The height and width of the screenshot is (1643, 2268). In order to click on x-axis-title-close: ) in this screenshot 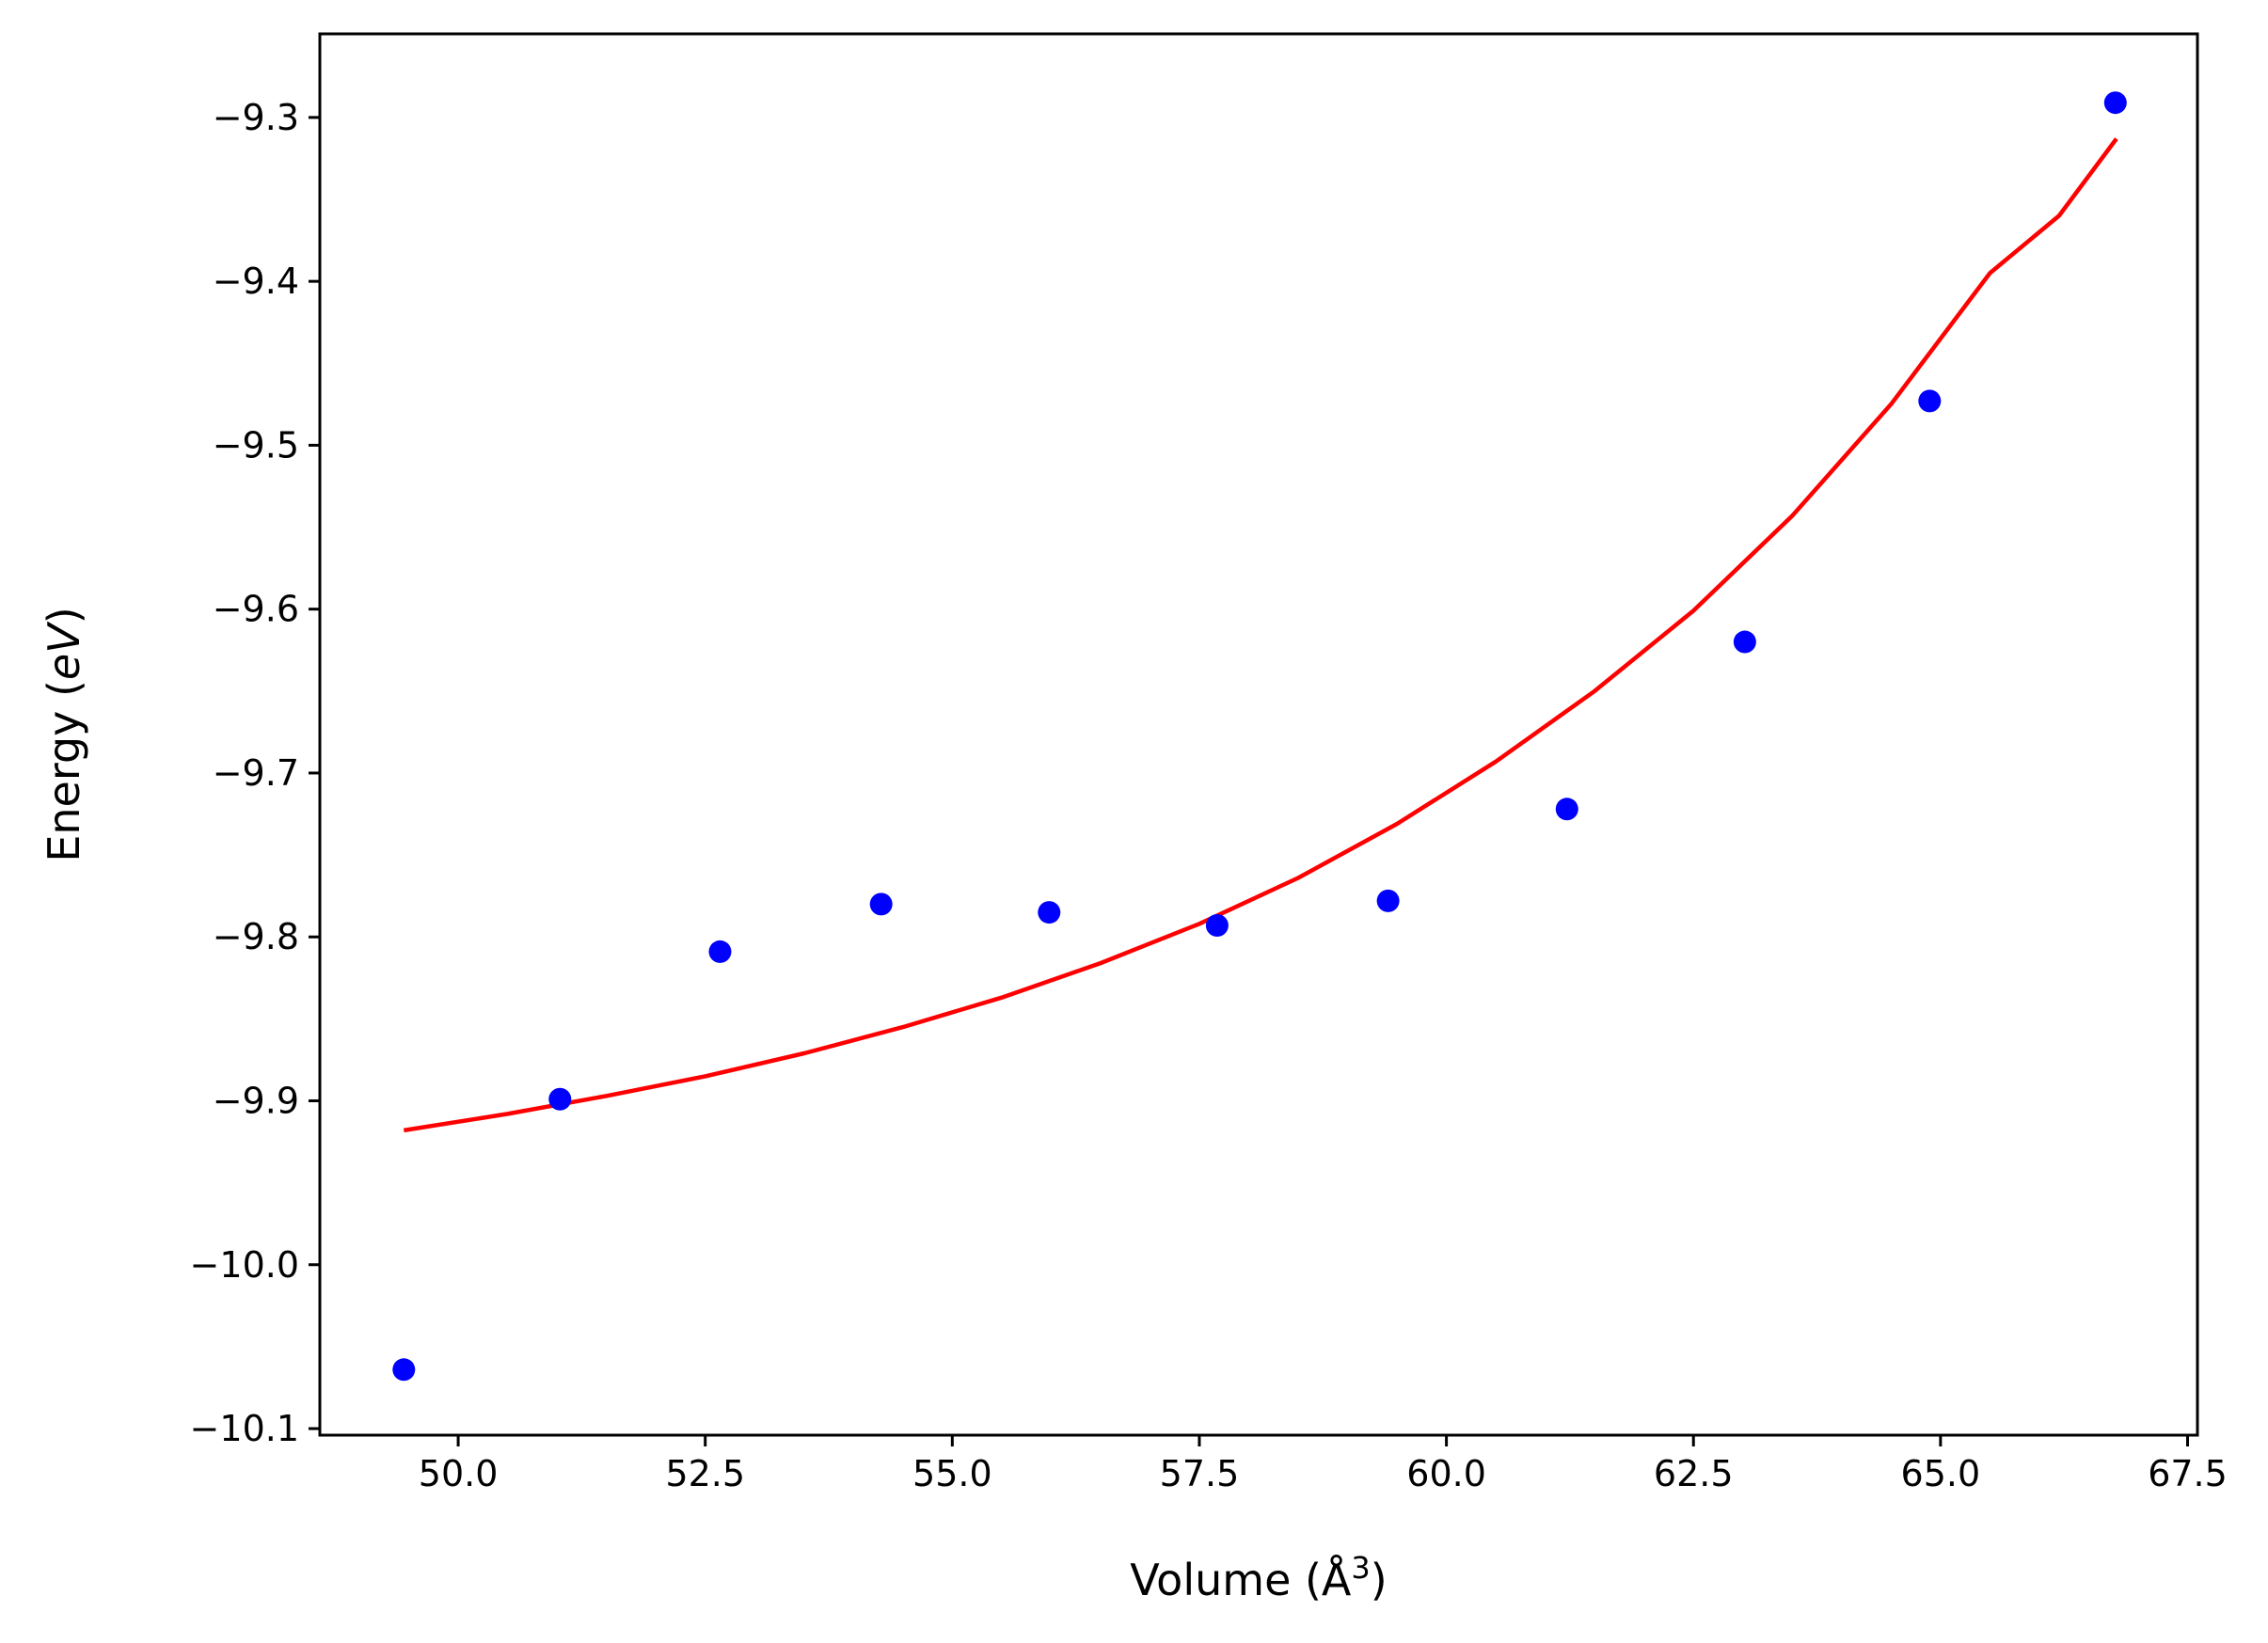, I will do `click(1379, 1580)`.